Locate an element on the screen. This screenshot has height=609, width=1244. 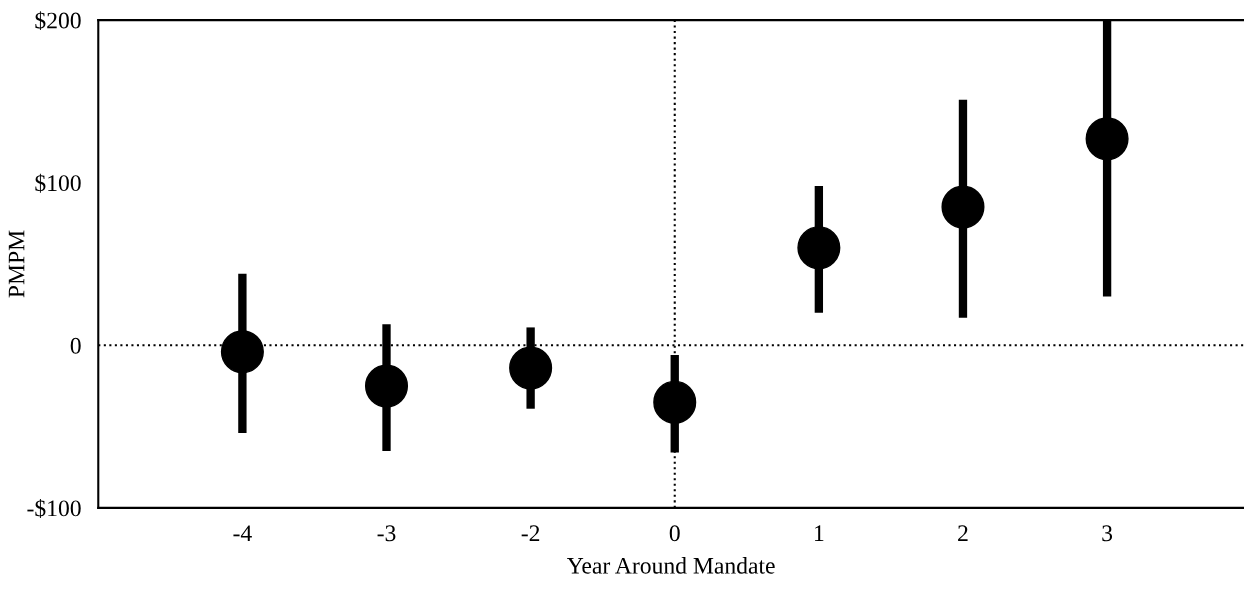
y-tick-label: -$100 is located at coordinates (54, 508).